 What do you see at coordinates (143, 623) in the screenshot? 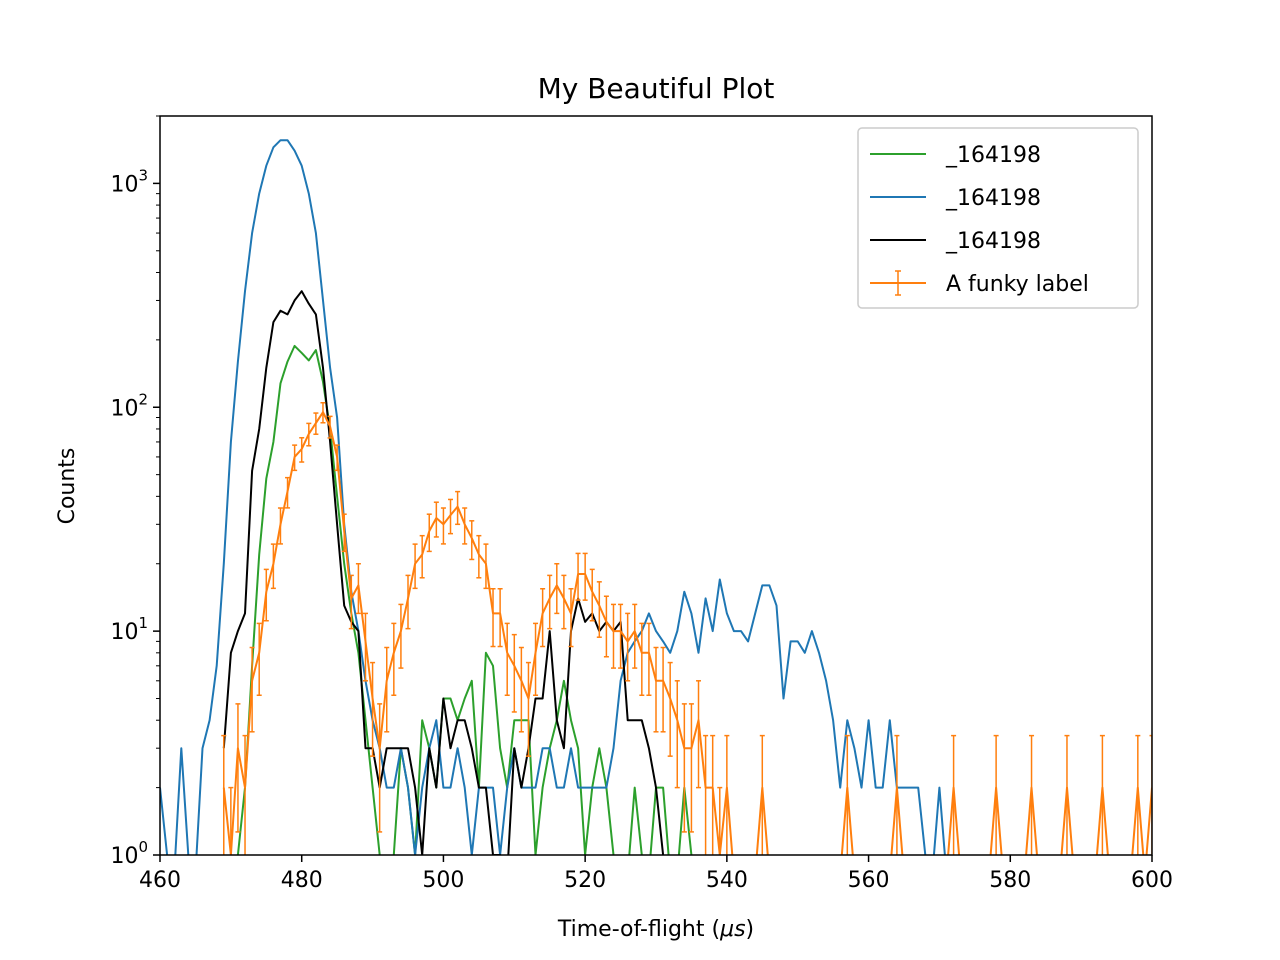
I see `y-tick-exponent: 1` at bounding box center [143, 623].